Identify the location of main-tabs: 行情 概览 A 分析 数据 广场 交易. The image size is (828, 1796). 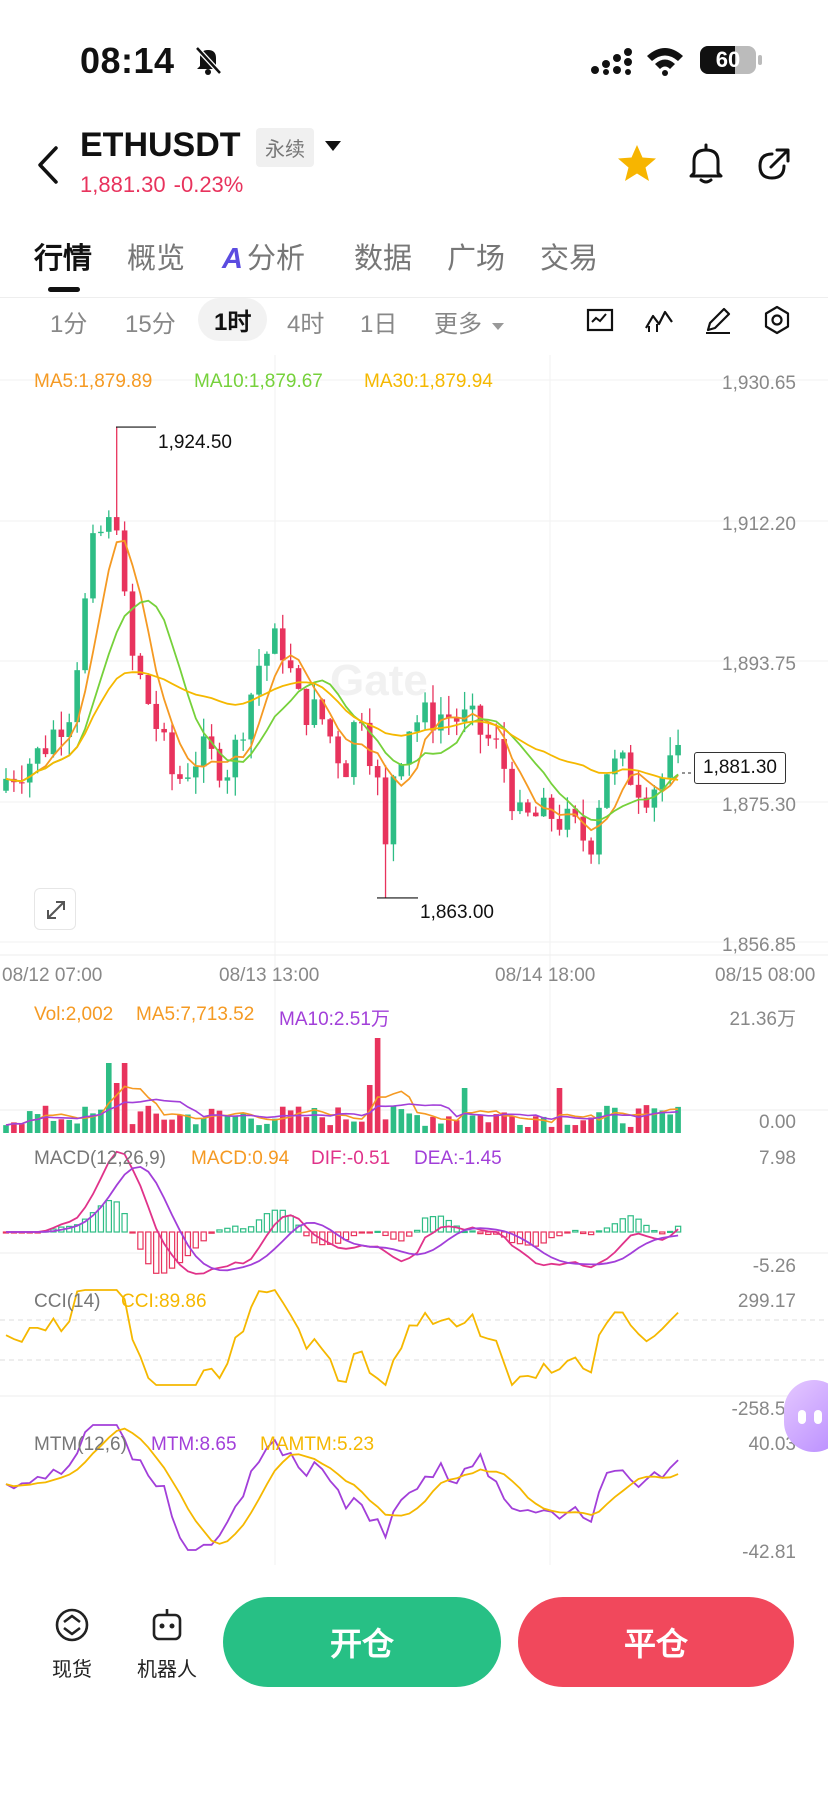
(414, 261).